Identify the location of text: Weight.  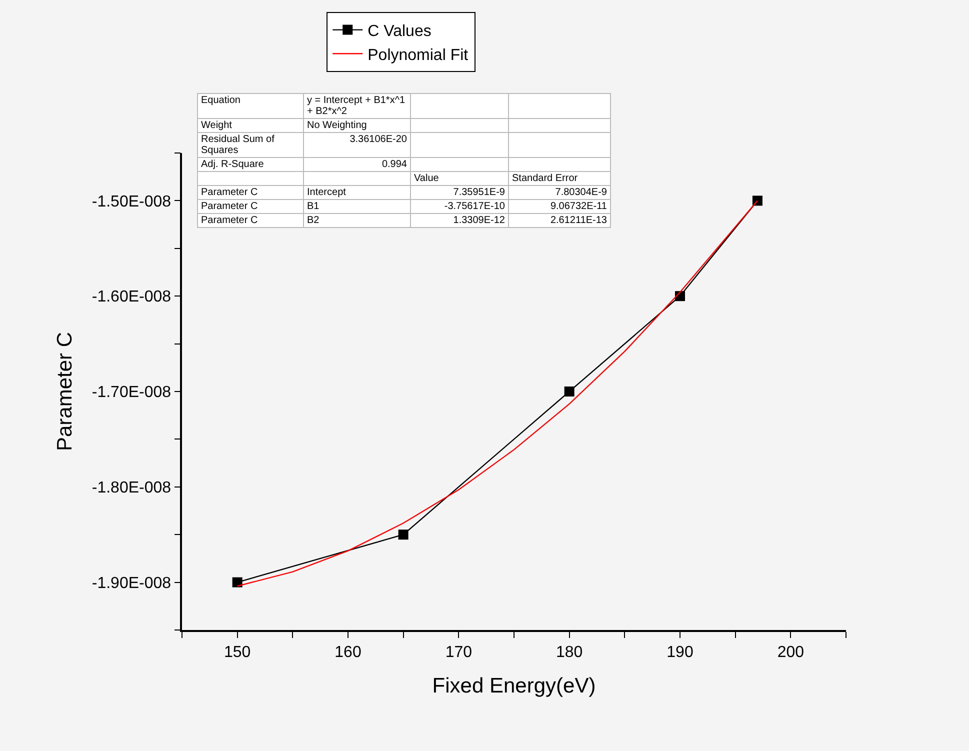
(216, 125).